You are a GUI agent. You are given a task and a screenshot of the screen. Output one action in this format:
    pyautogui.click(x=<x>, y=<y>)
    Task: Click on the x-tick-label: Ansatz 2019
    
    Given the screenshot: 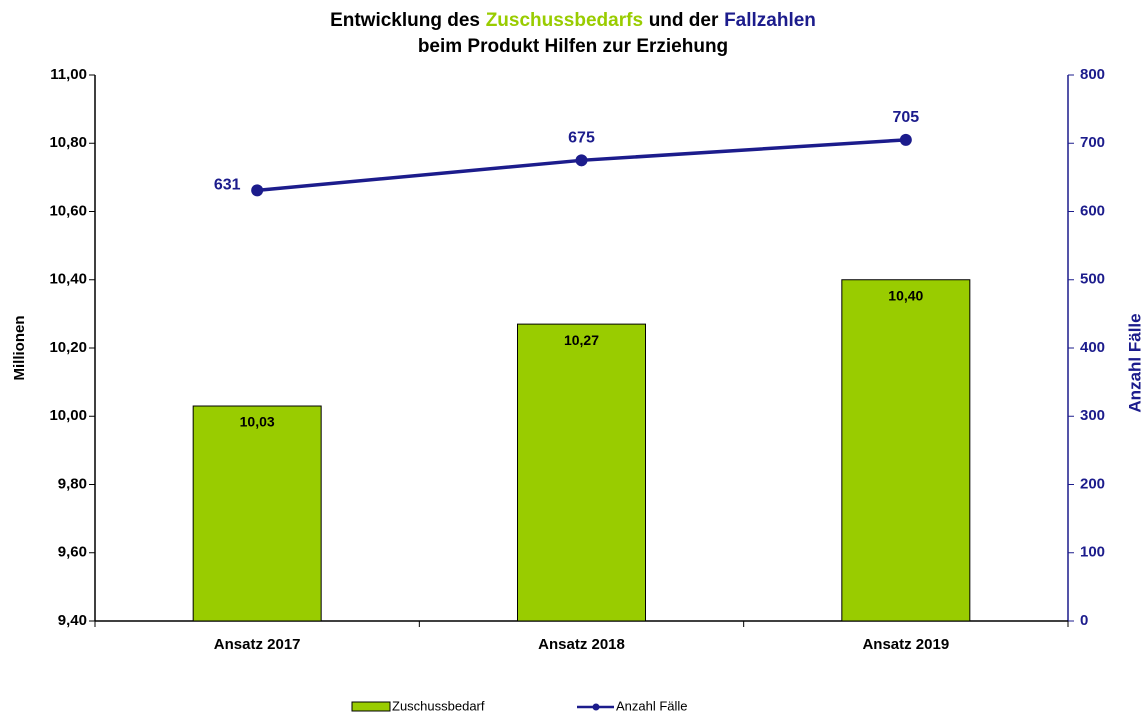 What is the action you would take?
    pyautogui.click(x=905, y=644)
    